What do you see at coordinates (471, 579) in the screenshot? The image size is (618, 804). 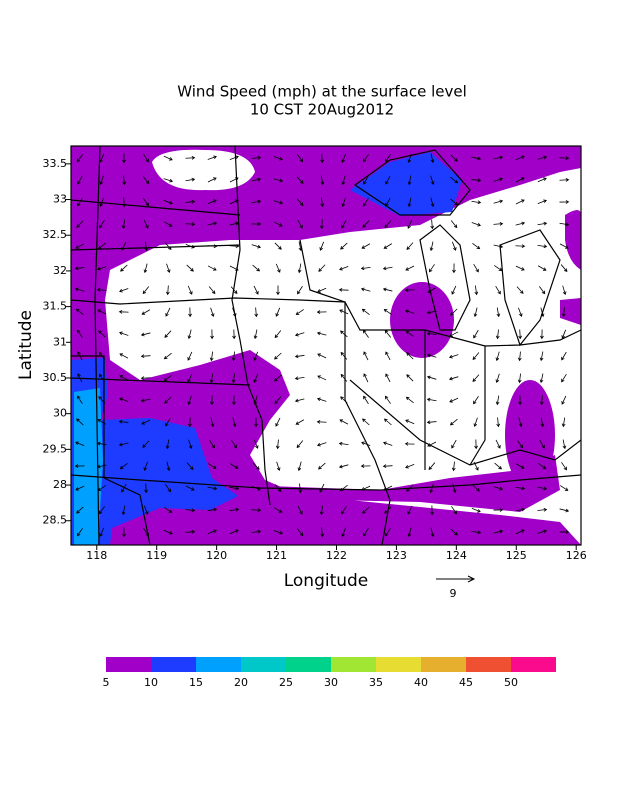 I see `vector-key-arrowhead` at bounding box center [471, 579].